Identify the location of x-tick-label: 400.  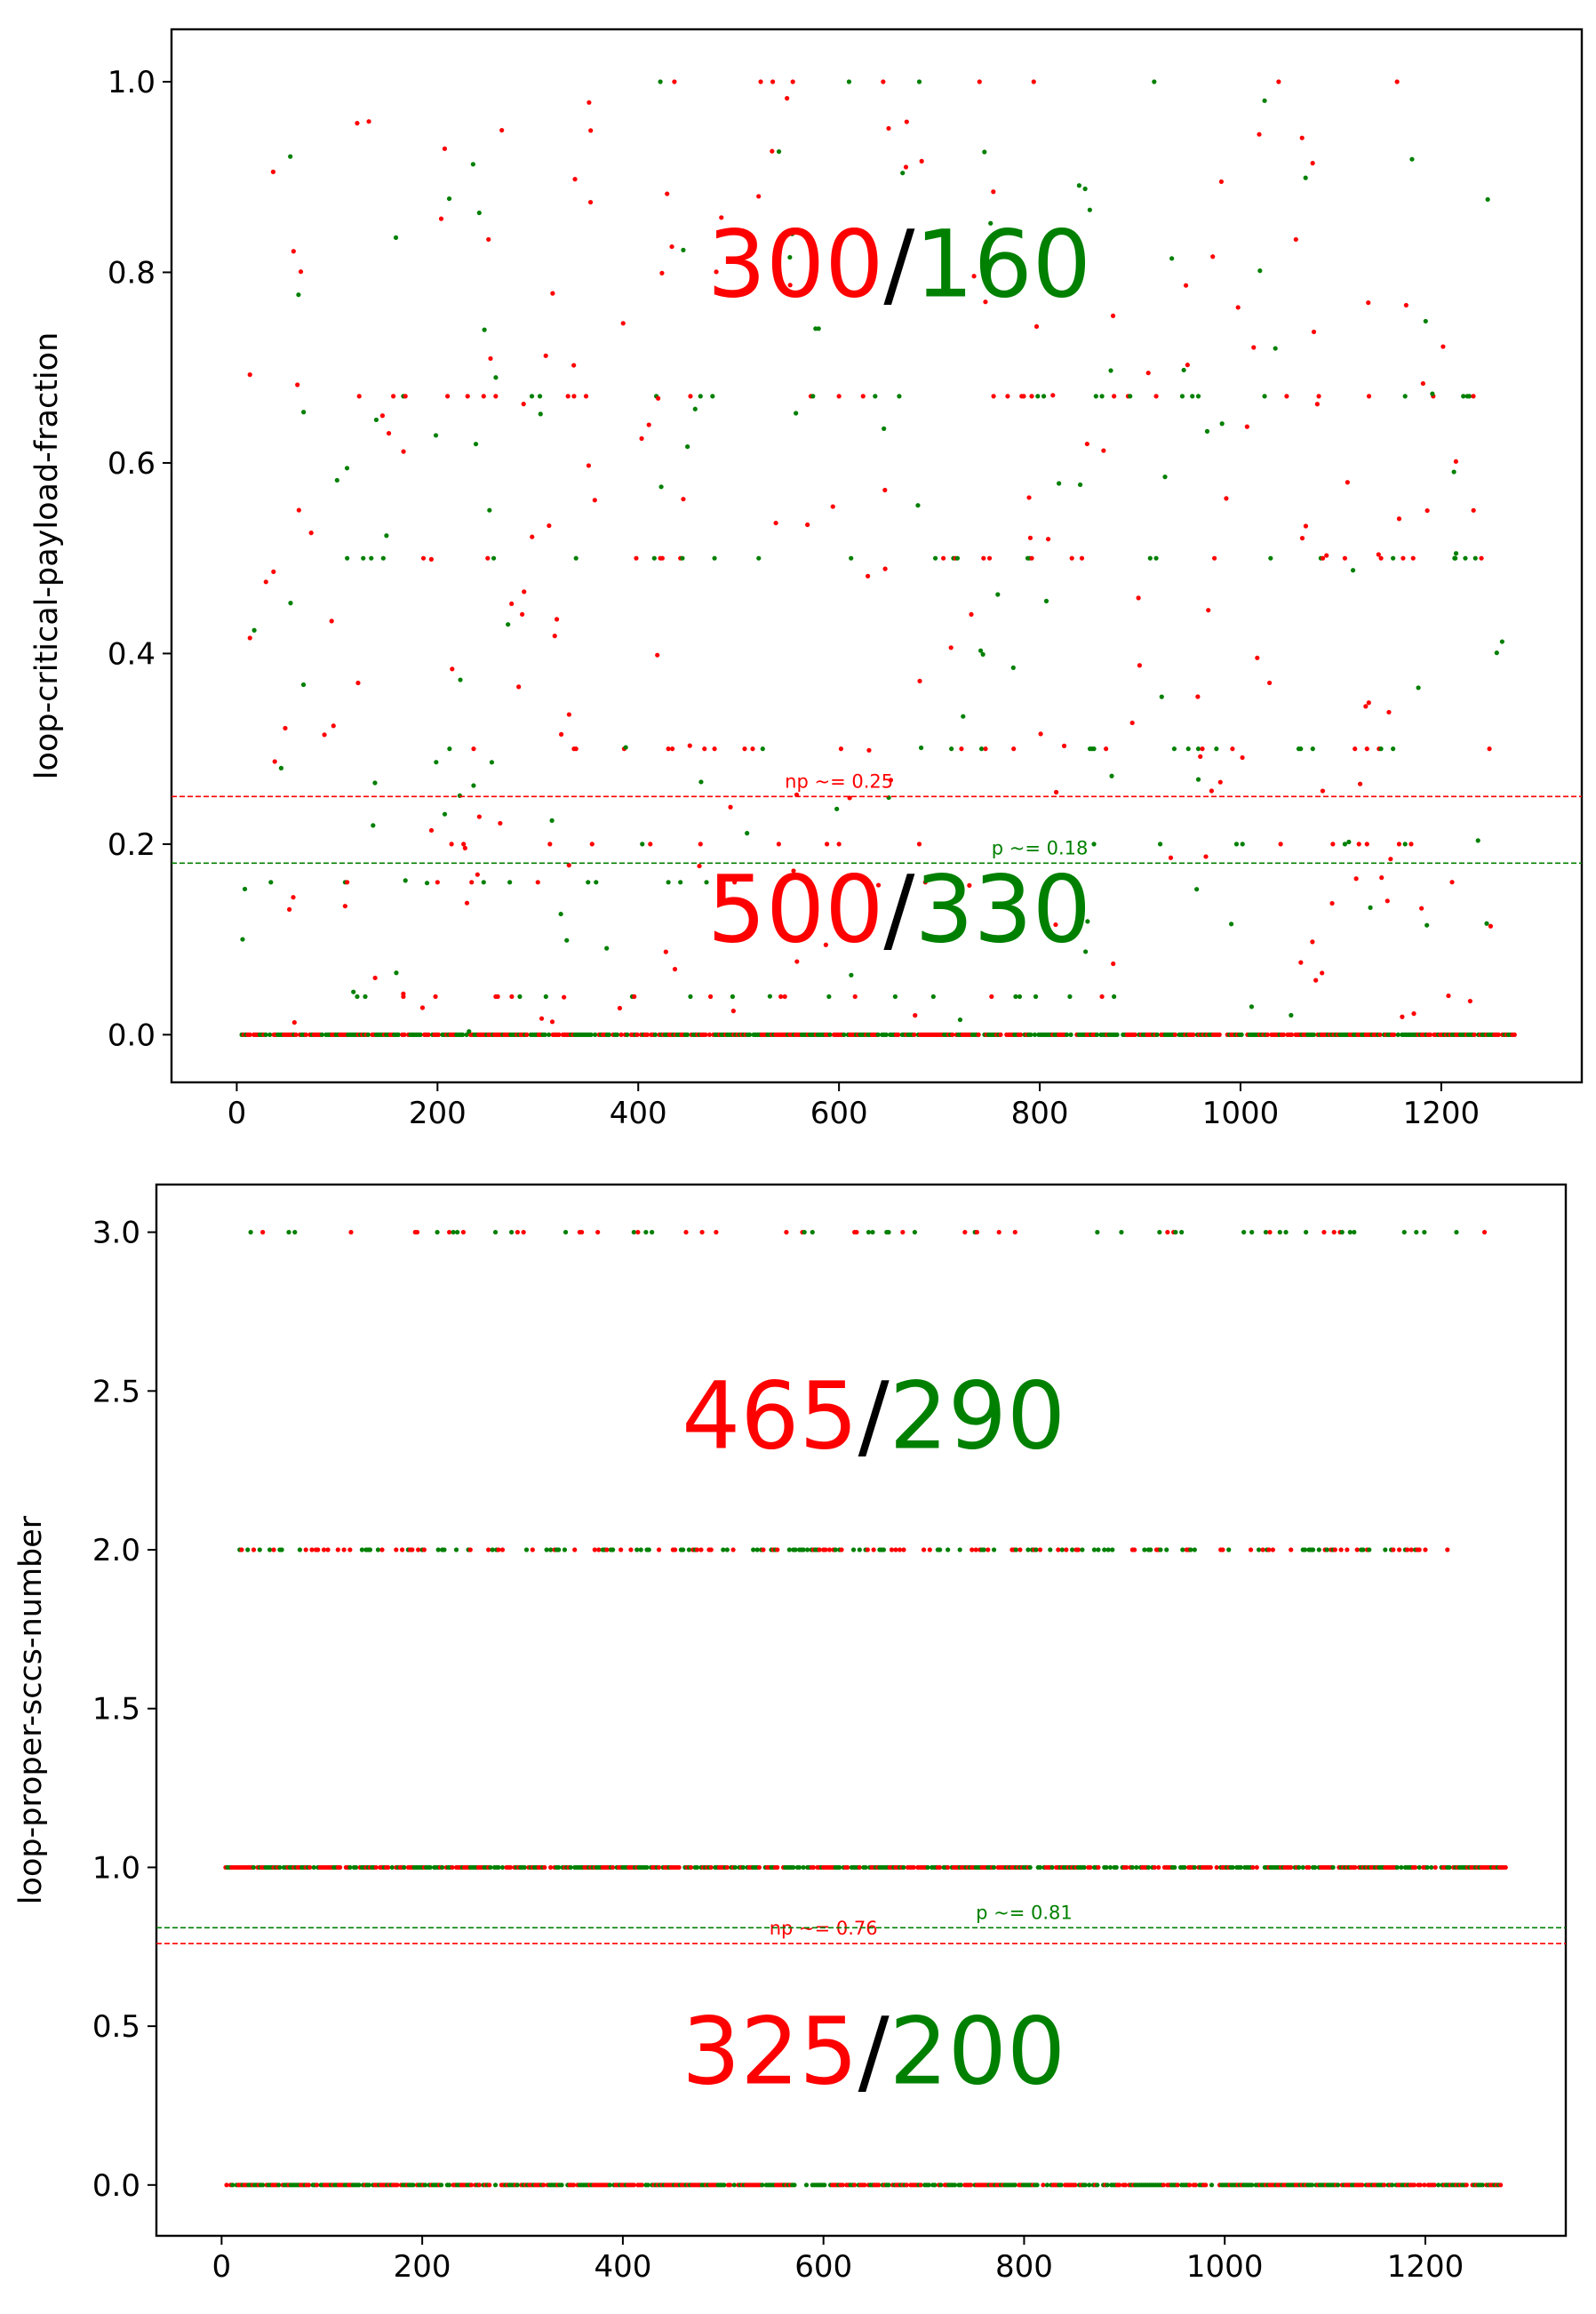
(638, 1113).